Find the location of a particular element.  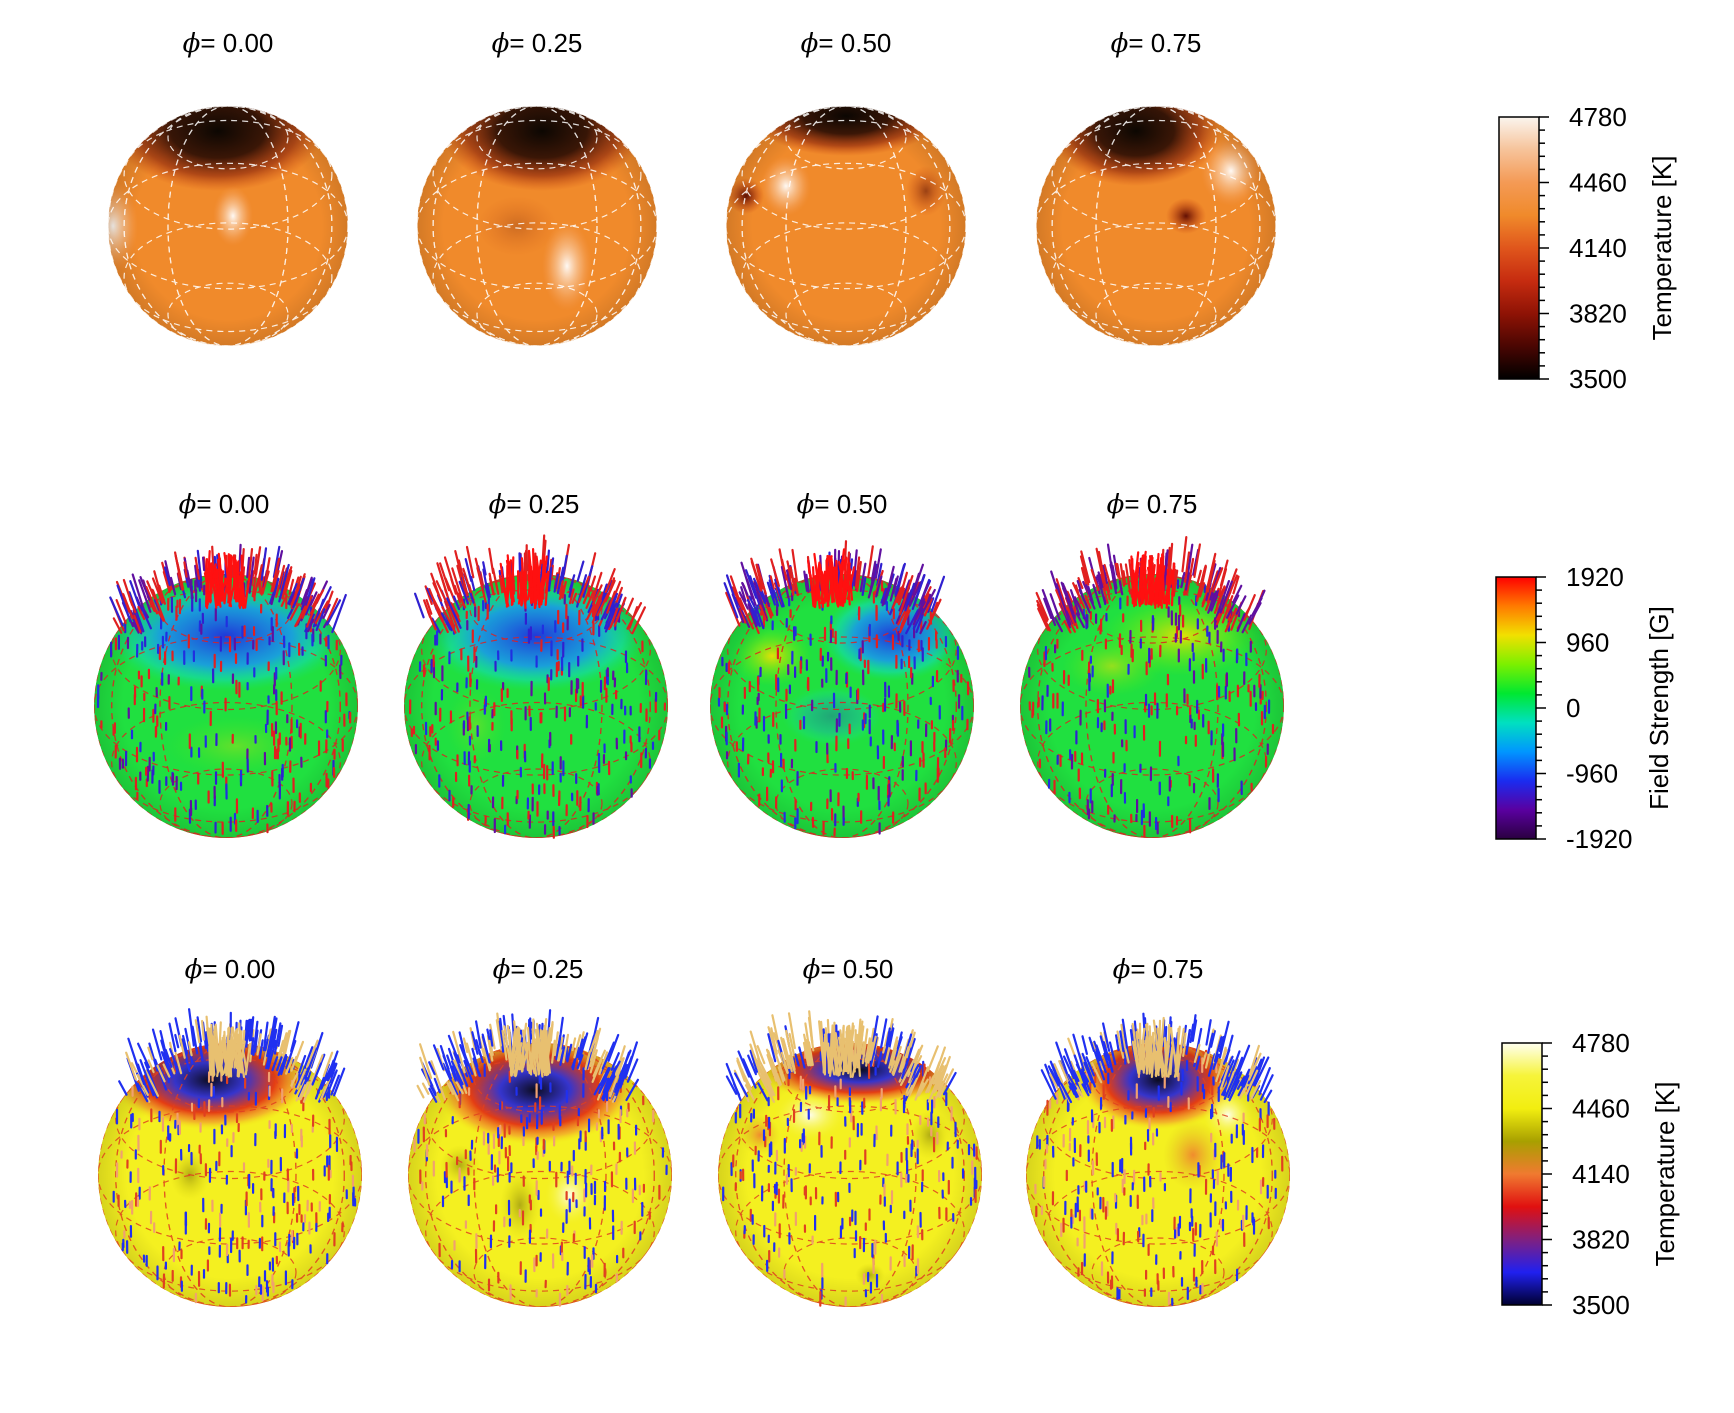

colorbar-title: Field Strength [G] is located at coordinates (1659, 708).